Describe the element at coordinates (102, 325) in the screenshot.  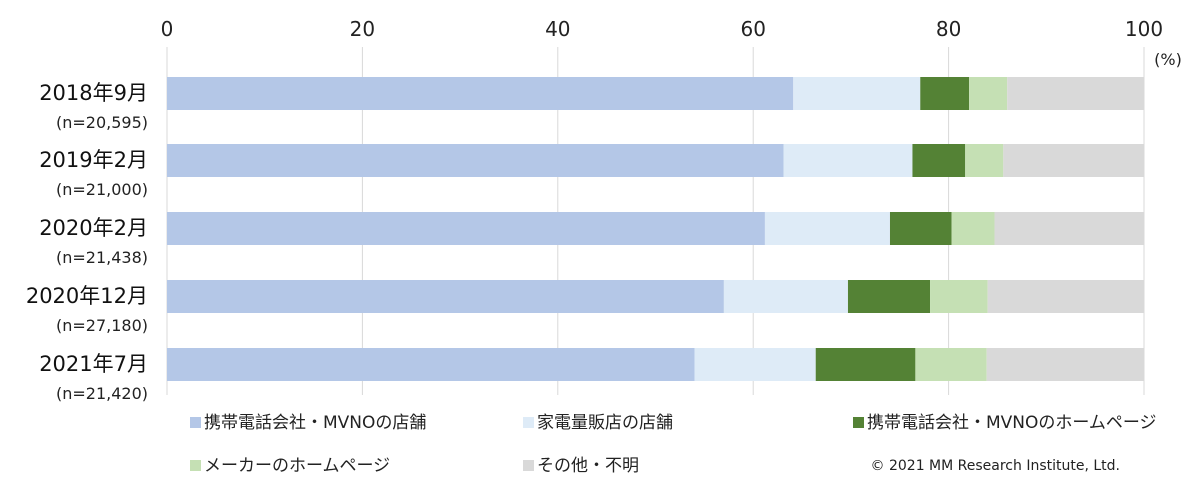
I see `sample-size-label: (n=27,180)` at that location.